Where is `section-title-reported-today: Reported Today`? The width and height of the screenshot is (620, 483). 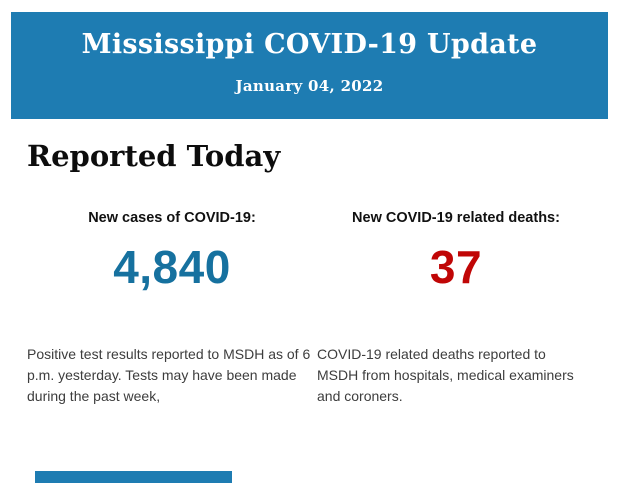
section-title-reported-today: Reported Today is located at coordinates (154, 156).